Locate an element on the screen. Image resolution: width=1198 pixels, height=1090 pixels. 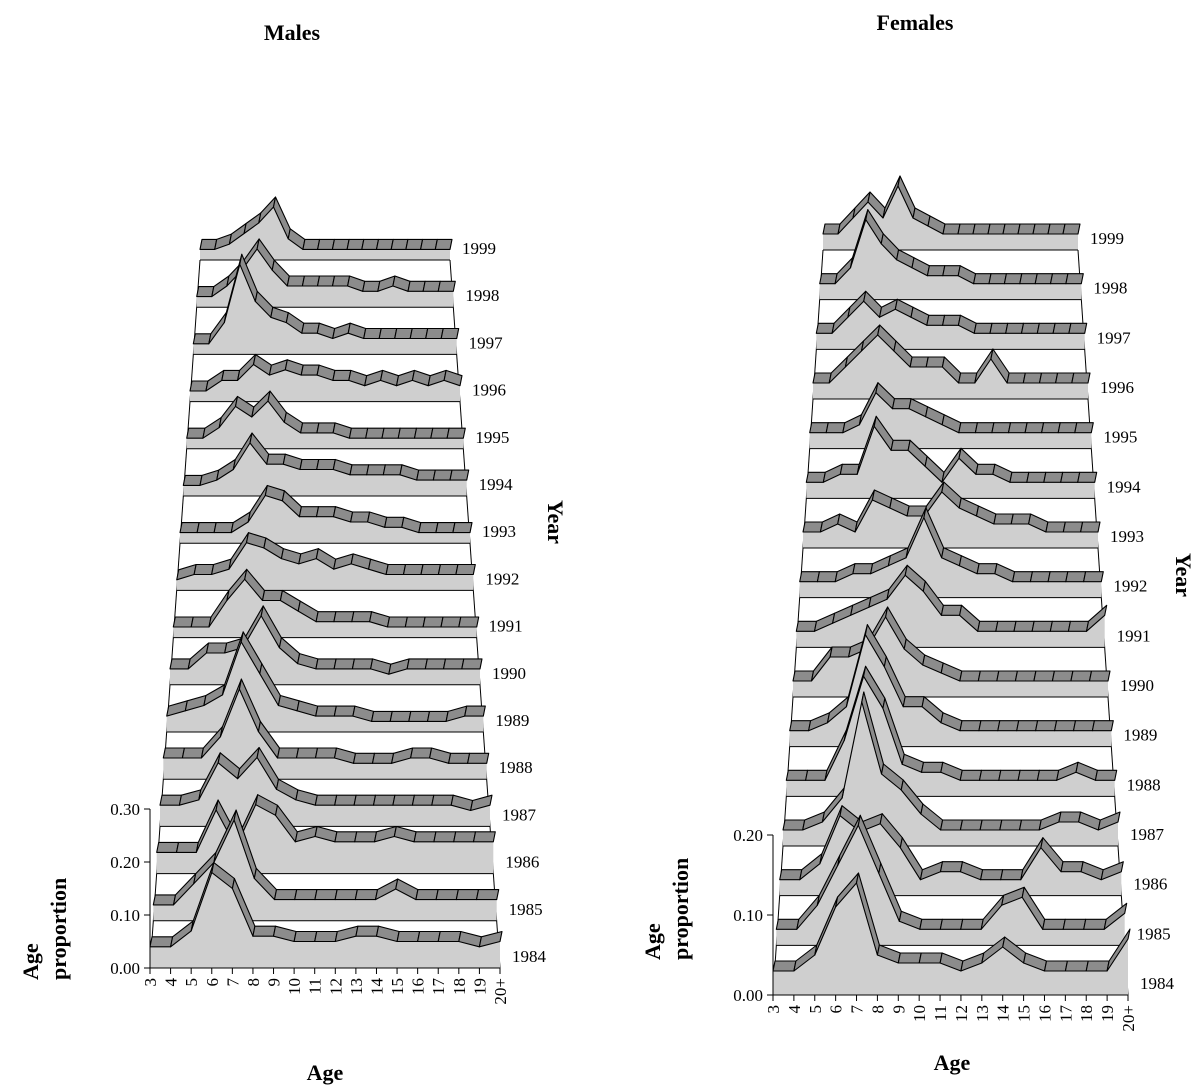
x-tick-label: 9 is located at coordinates (274, 982).